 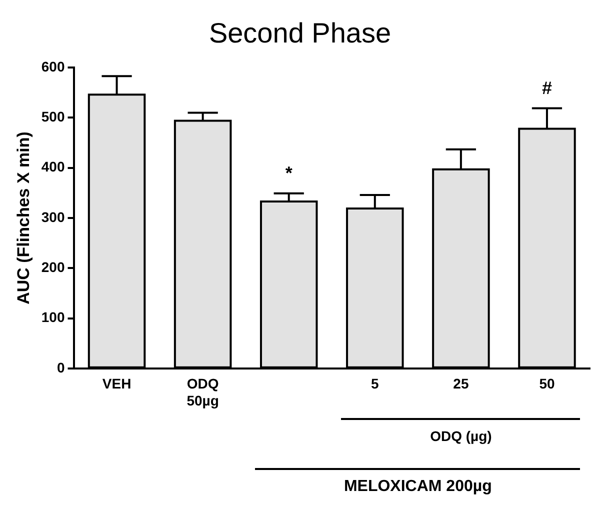 What do you see at coordinates (417, 487) in the screenshot?
I see `text: MELOXICAM 200µg` at bounding box center [417, 487].